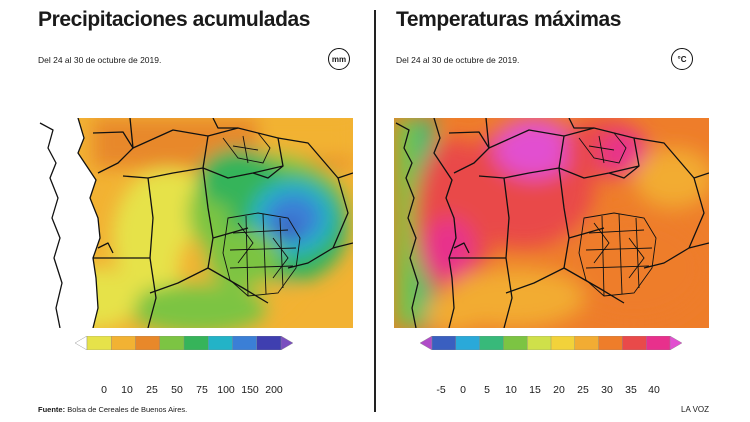 This screenshot has height=422, width=750. Describe the element at coordinates (274, 390) in the screenshot. I see `precipitation-tick-label: 200` at that location.